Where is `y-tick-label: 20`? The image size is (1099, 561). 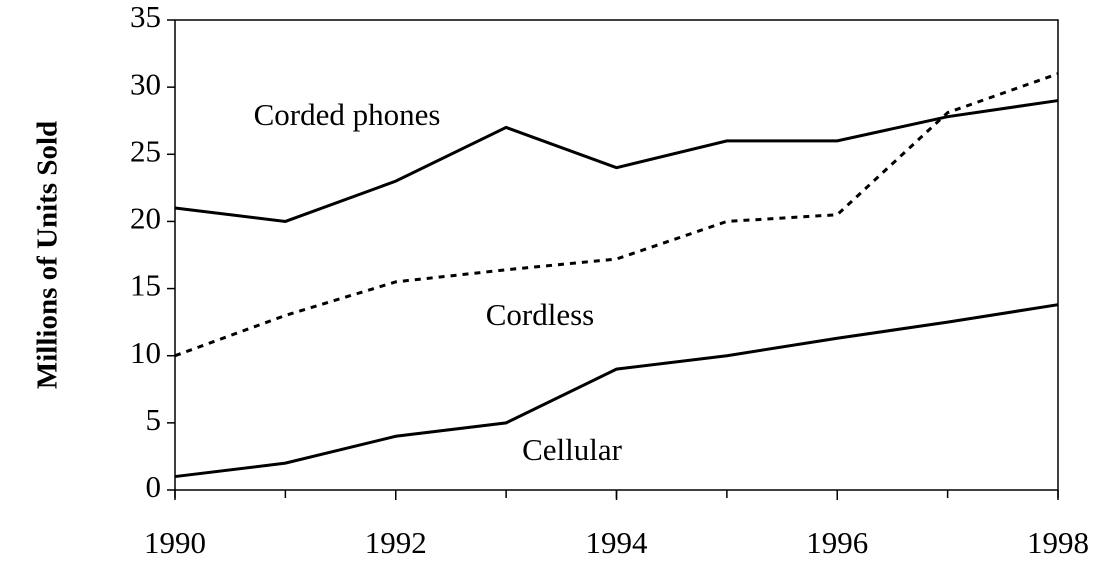 y-tick-label: 20 is located at coordinates (145, 218).